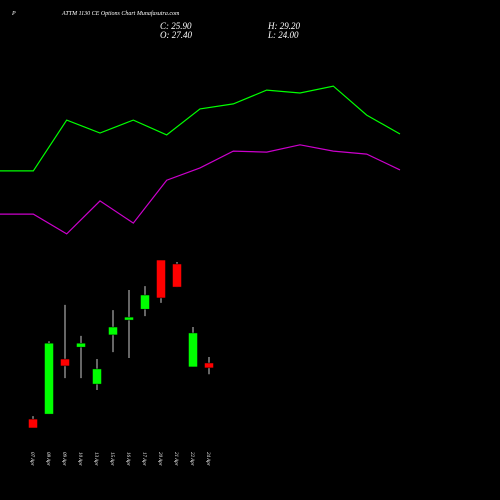  What do you see at coordinates (175, 459) in the screenshot?
I see `x-tick-label: 21 Apr` at bounding box center [175, 459].